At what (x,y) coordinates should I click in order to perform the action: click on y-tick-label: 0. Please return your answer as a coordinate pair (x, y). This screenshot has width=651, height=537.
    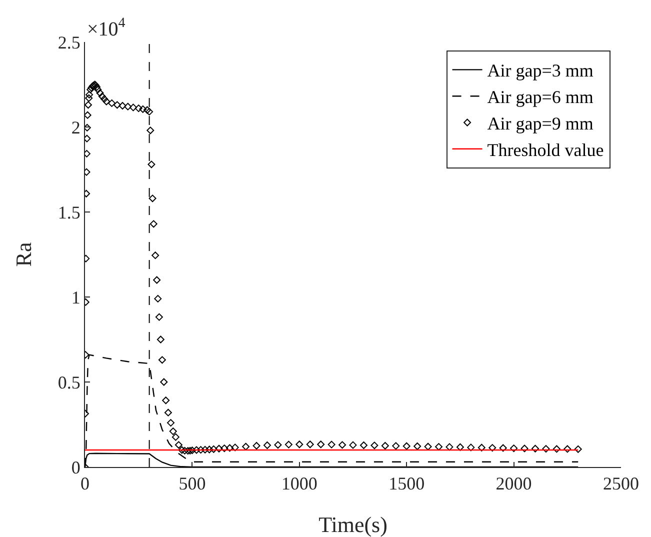
    Looking at the image, I should click on (75, 467).